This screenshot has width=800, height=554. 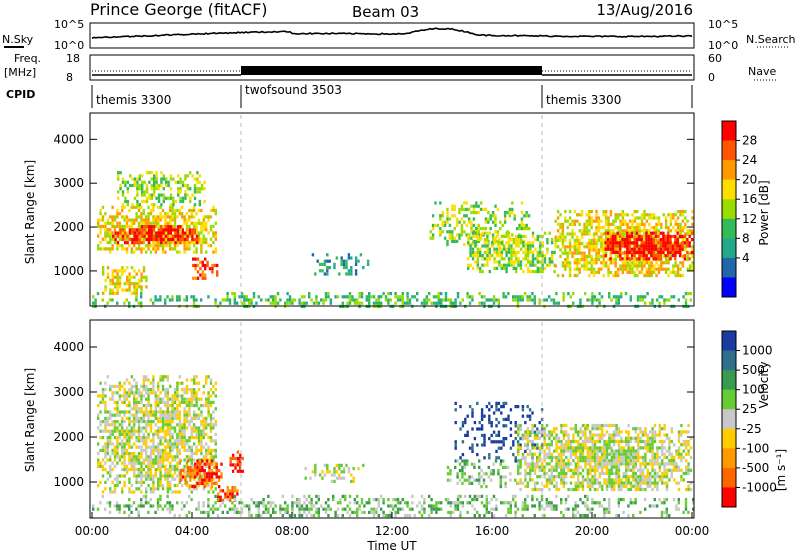 I want to click on nsearch-label: N.Search, so click(x=771, y=39).